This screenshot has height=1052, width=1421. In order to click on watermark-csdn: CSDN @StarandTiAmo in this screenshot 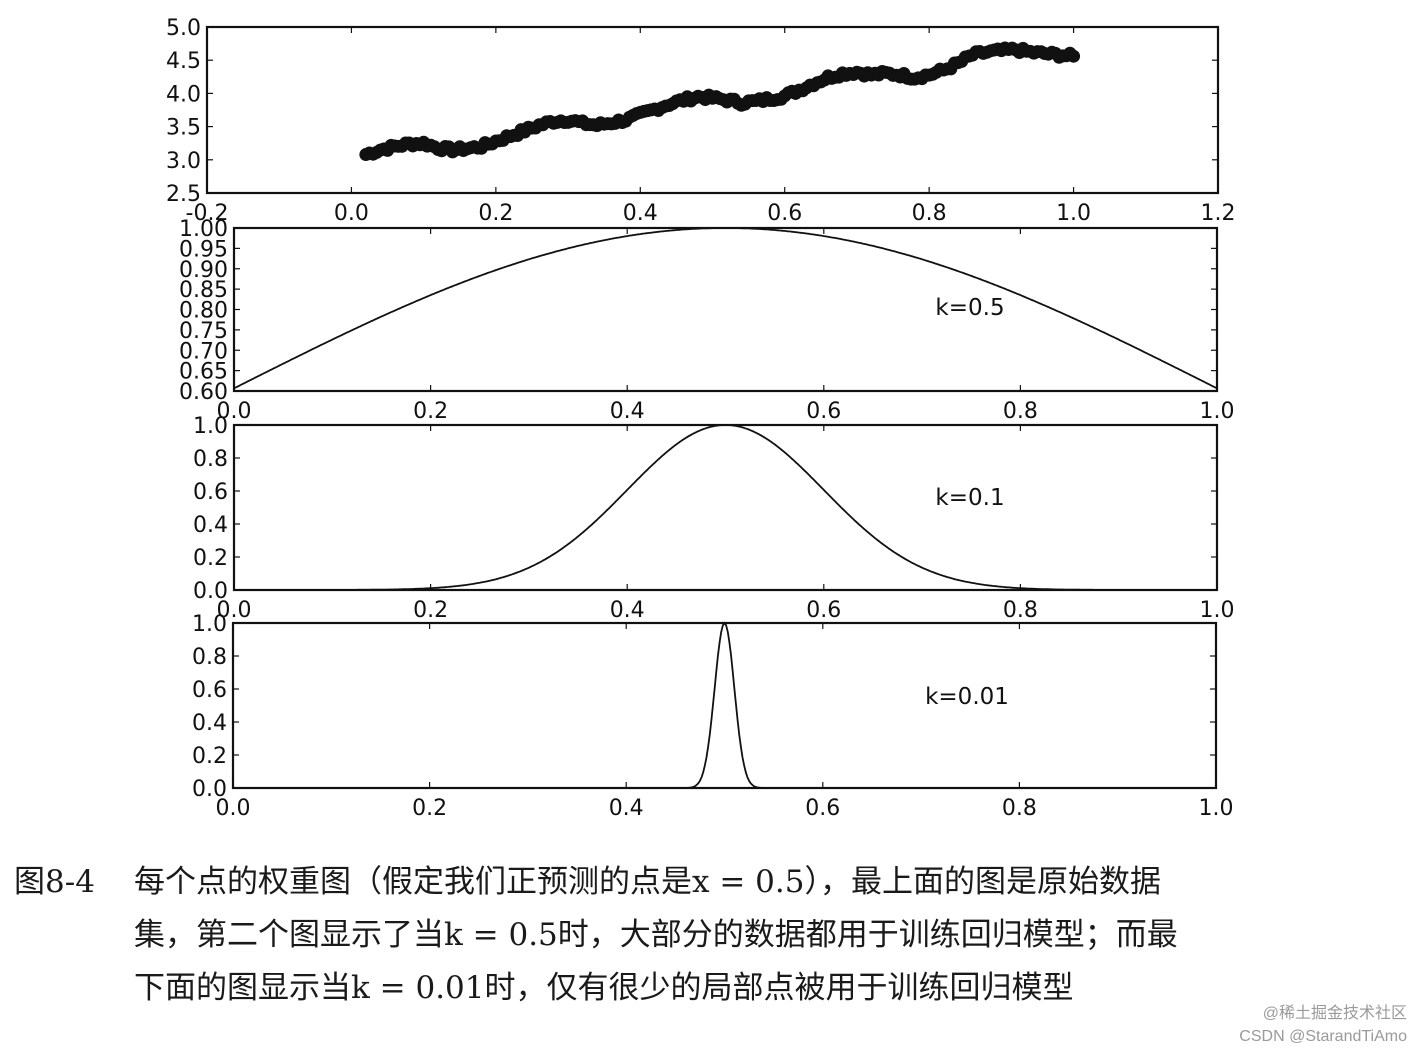, I will do `click(1323, 1036)`.